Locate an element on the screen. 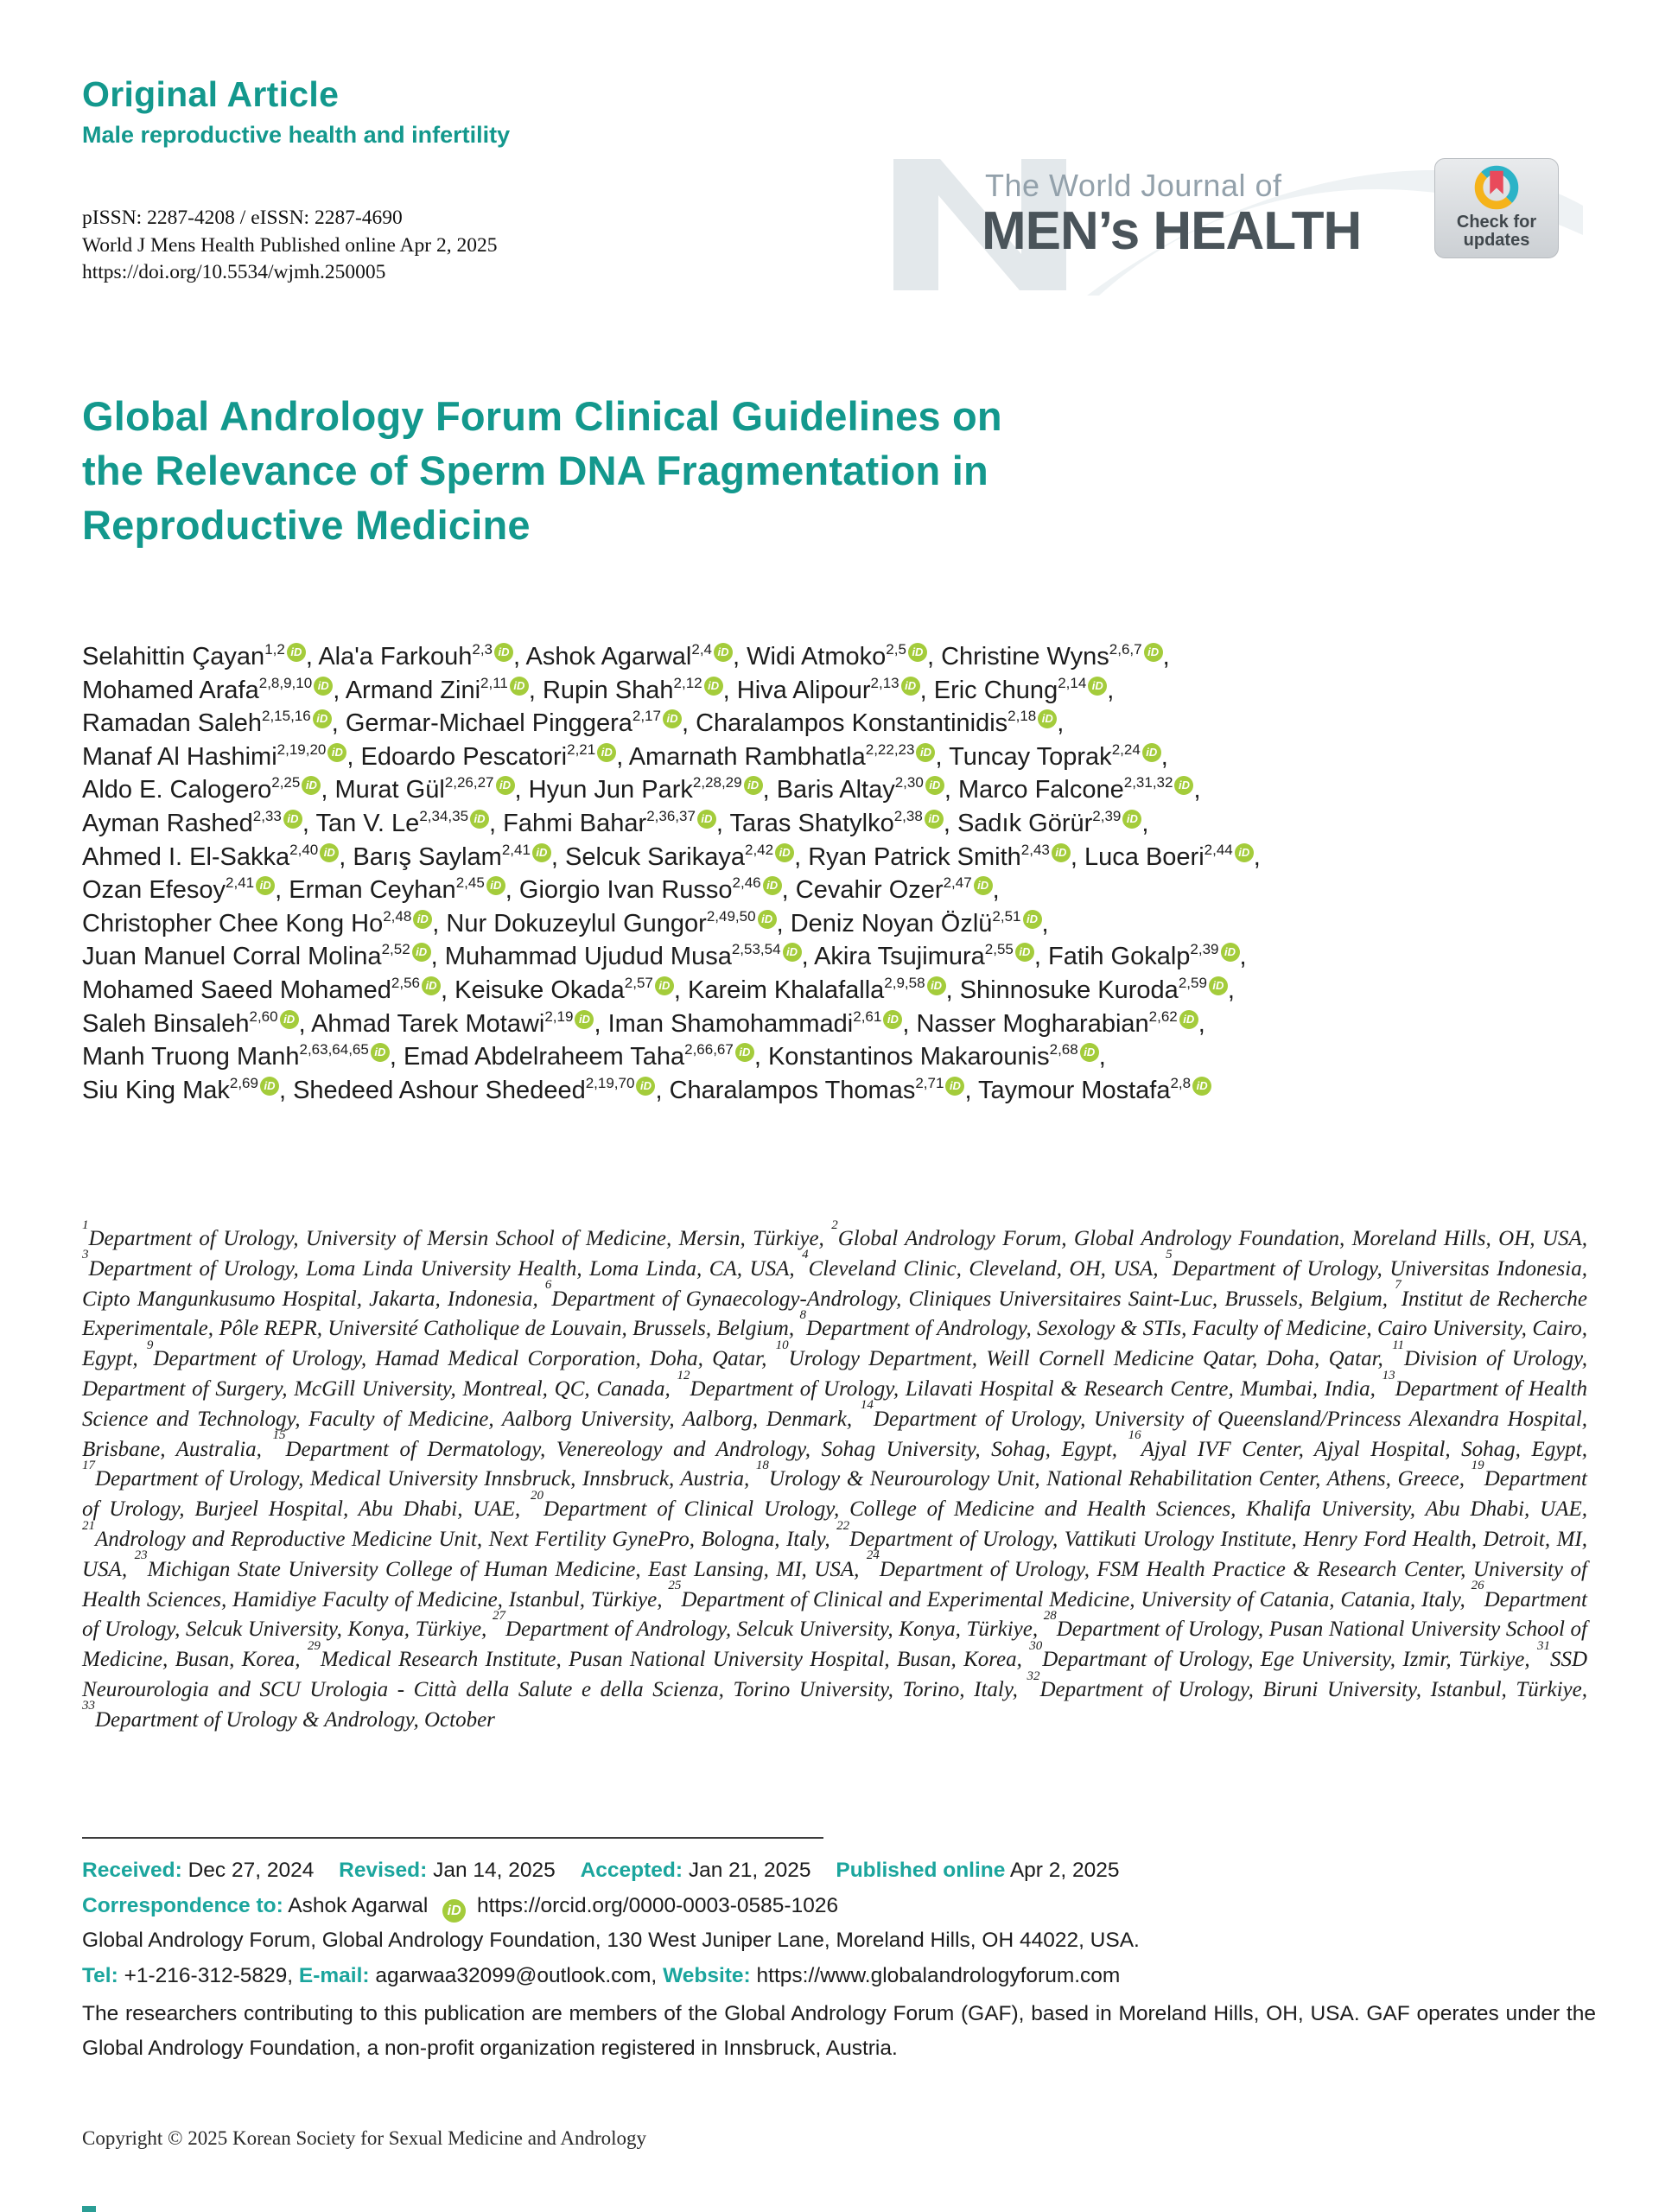 The height and width of the screenshot is (2212, 1659). author: Charalampos Konstantinidis2,18 iD, is located at coordinates (880, 723).